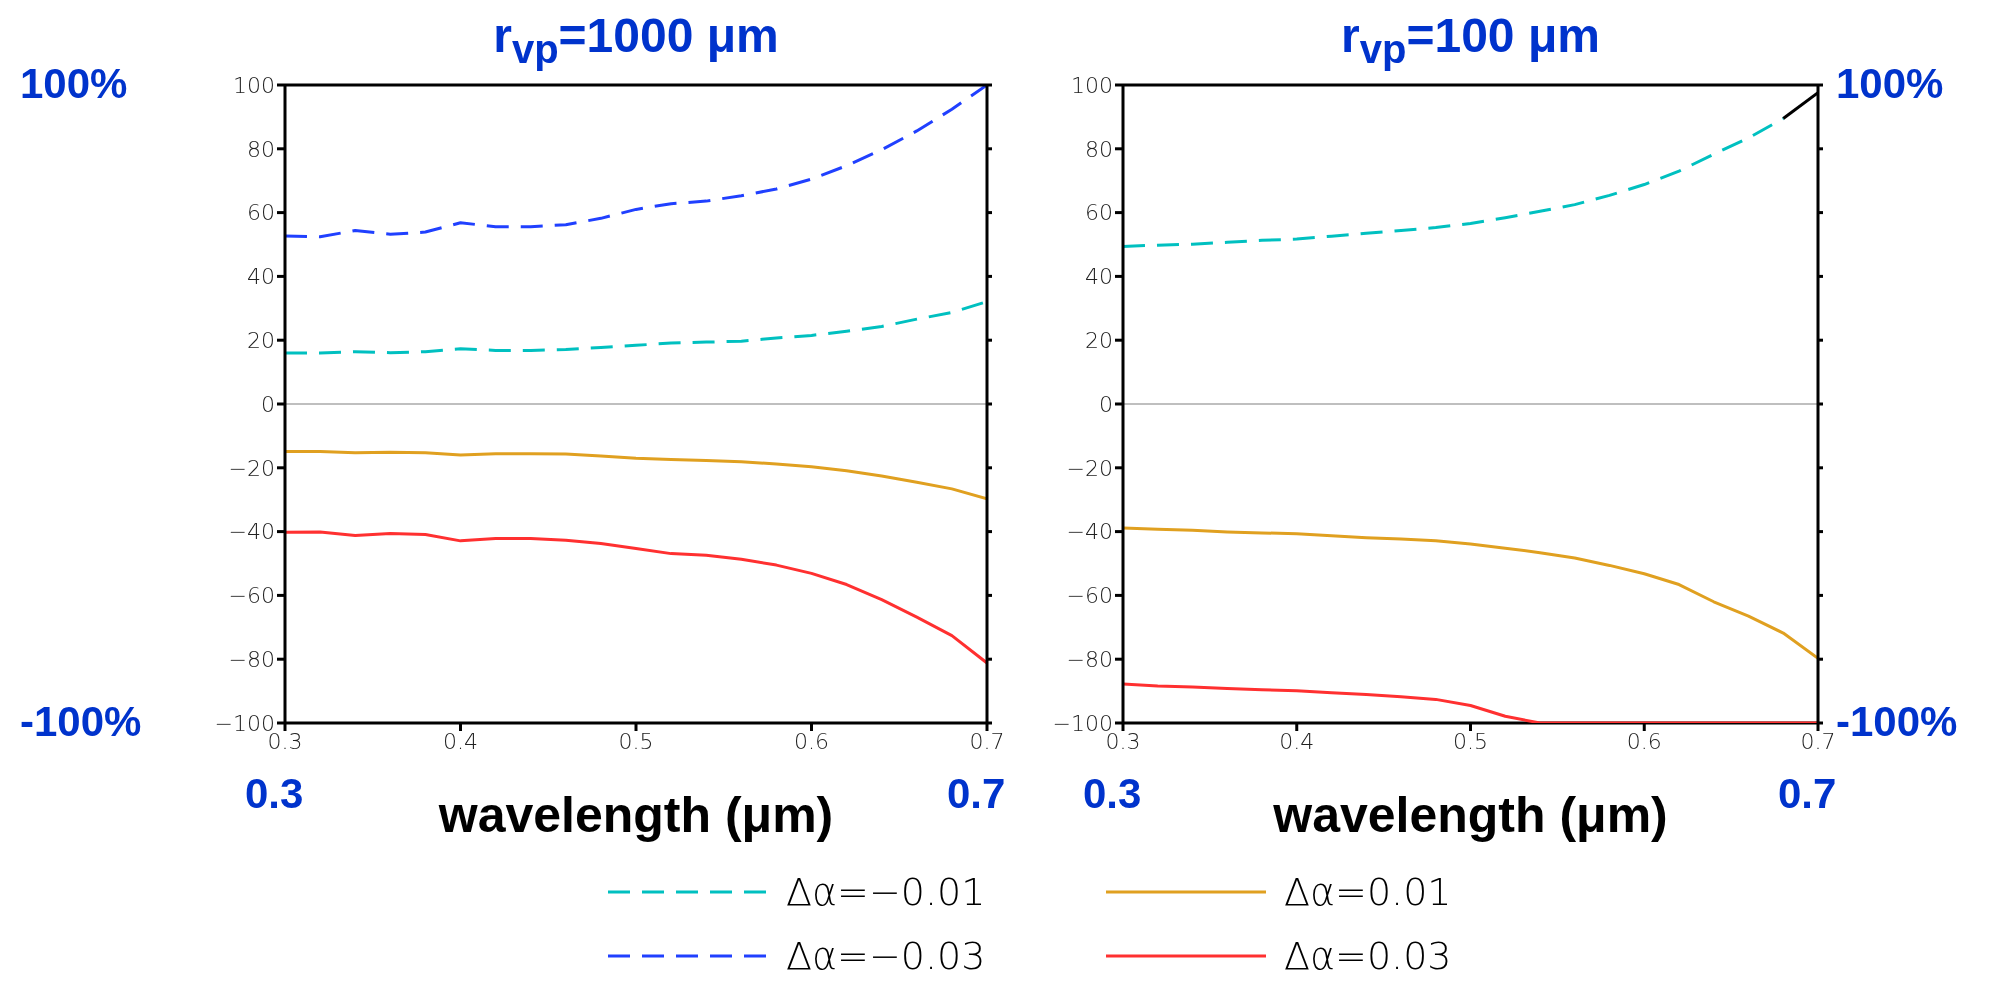  Describe the element at coordinates (1368, 892) in the screenshot. I see `legend-label: Δα=0.01` at that location.